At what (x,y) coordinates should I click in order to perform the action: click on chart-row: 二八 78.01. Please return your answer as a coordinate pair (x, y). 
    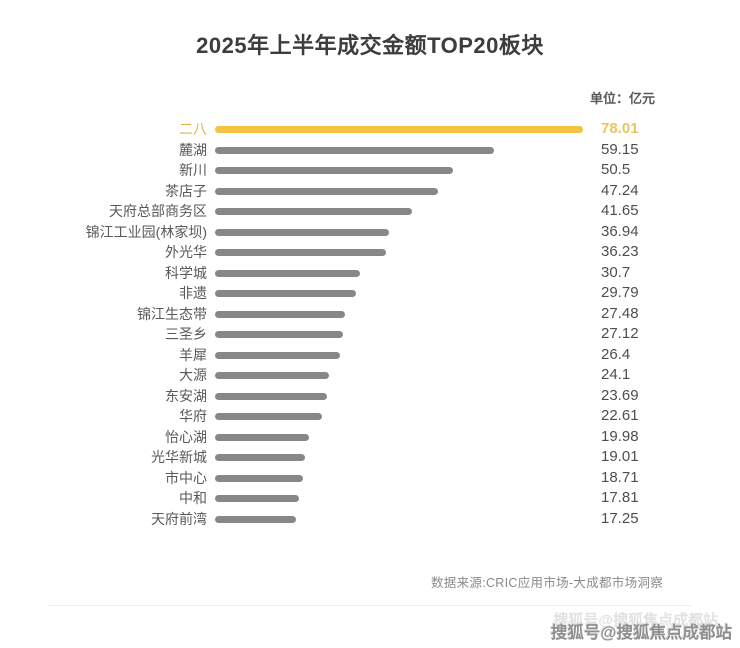
    Looking at the image, I should click on (370, 129).